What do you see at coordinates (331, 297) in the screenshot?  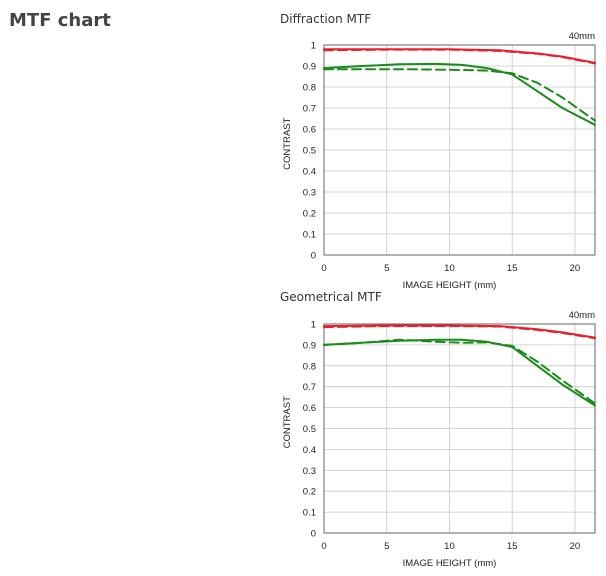 I see `chart-title: Geometrical MTF` at bounding box center [331, 297].